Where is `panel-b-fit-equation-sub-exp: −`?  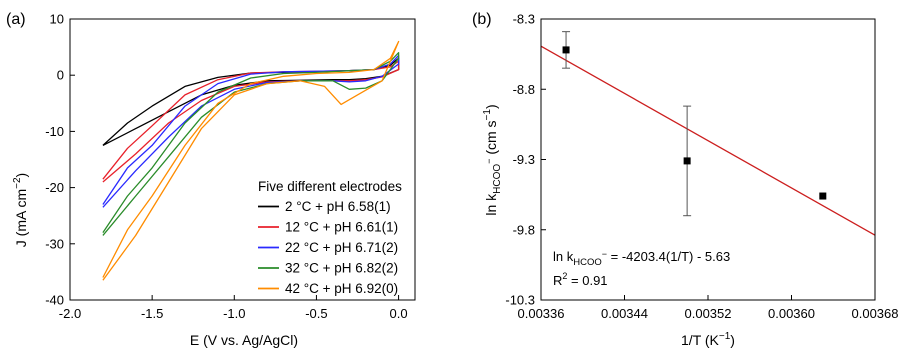 panel-b-fit-equation-sub-exp: − is located at coordinates (604, 254).